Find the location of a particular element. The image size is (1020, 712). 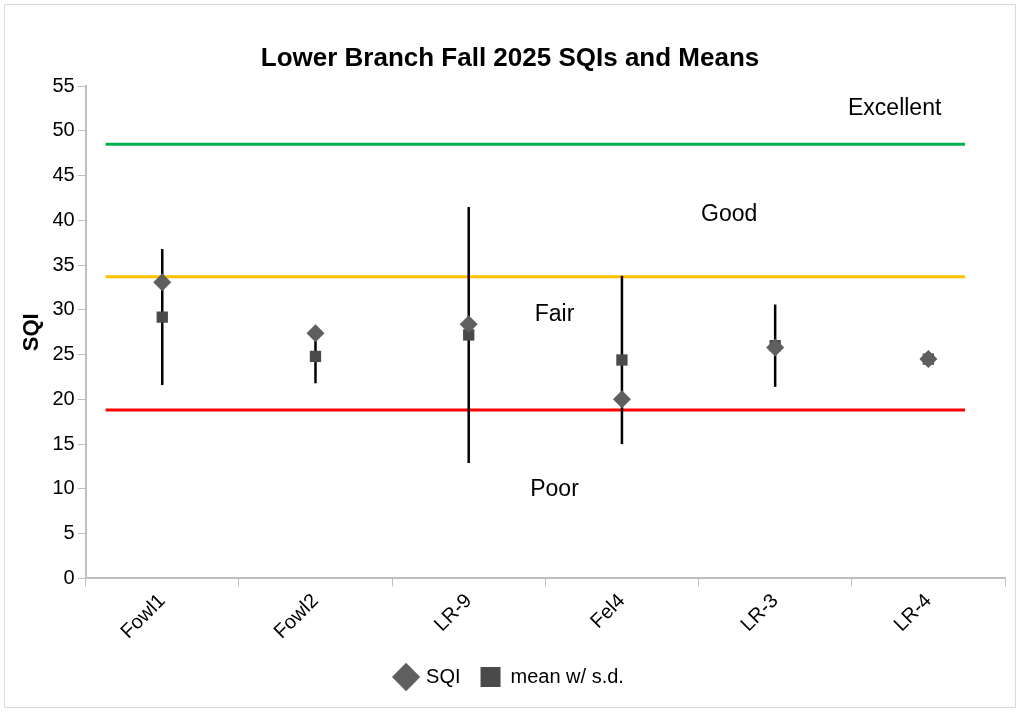

y-tick-label: 30 is located at coordinates (63, 308).